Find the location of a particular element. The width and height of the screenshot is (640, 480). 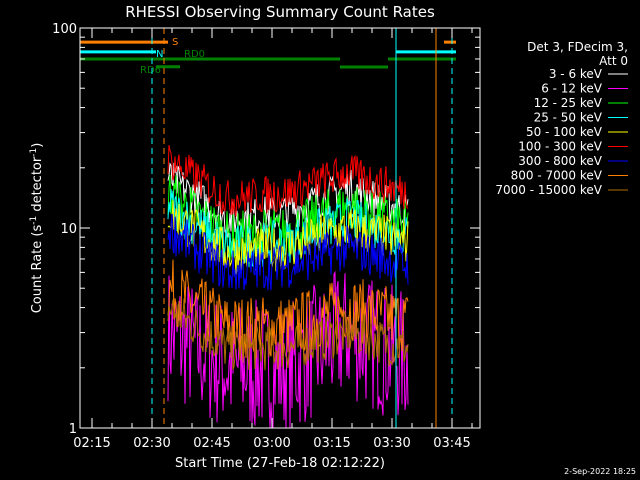

legend-header-line-2: Att 0 is located at coordinates (613, 61).